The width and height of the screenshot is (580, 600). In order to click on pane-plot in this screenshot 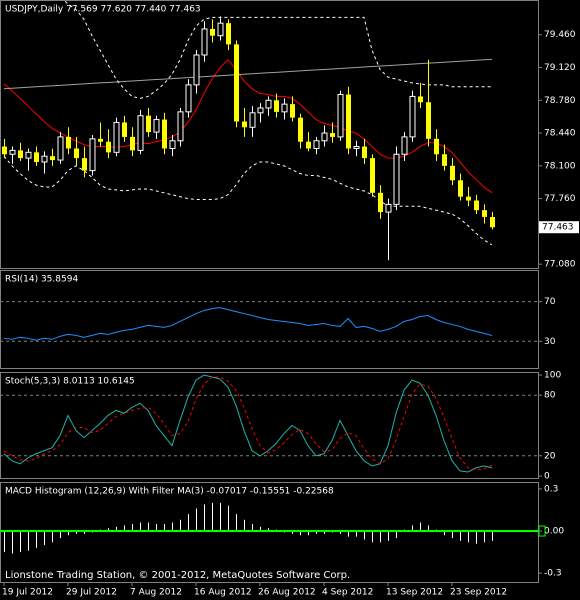, I will do `click(269, 321)`.